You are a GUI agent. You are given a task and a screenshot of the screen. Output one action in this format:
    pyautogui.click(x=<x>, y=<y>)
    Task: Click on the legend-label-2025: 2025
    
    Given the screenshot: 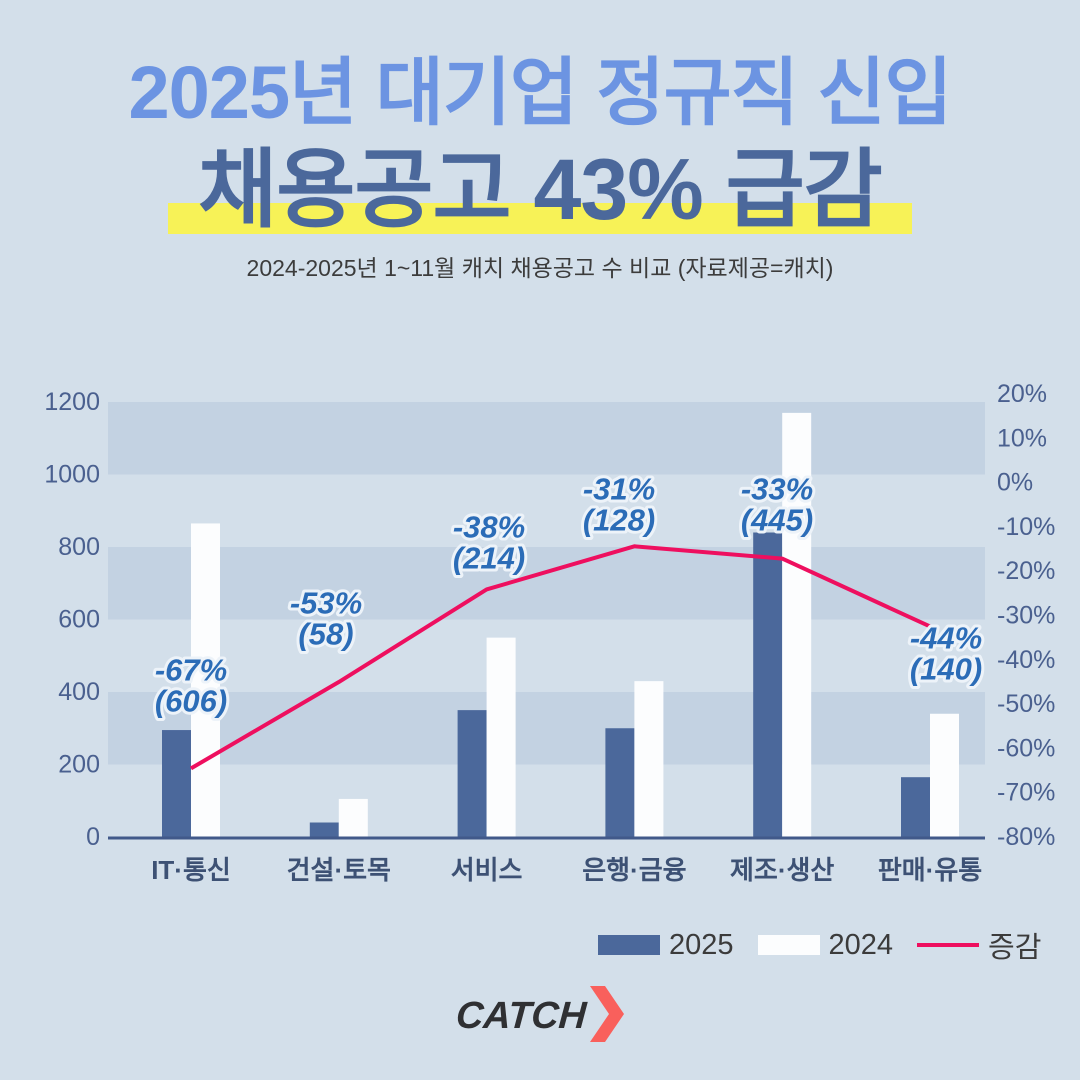 What is the action you would take?
    pyautogui.click(x=701, y=944)
    